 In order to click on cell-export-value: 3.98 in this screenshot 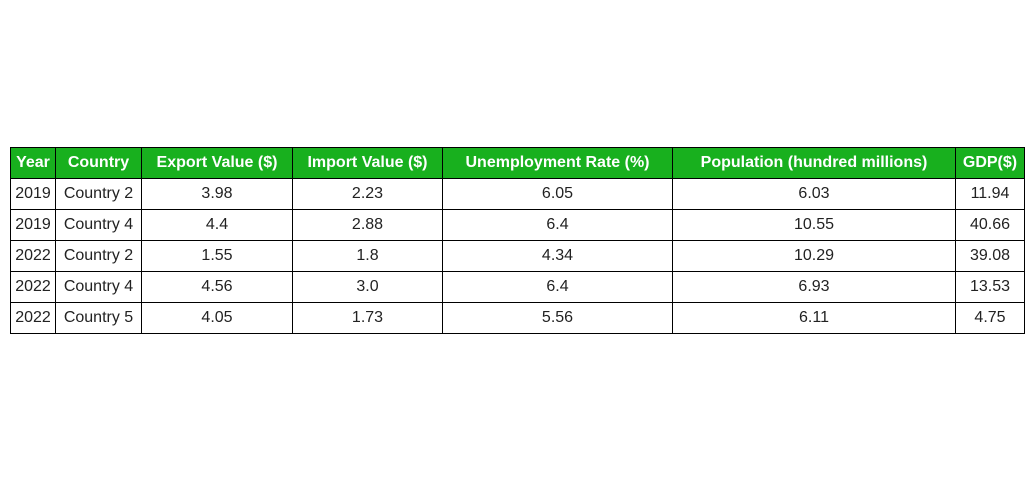, I will do `click(217, 194)`.